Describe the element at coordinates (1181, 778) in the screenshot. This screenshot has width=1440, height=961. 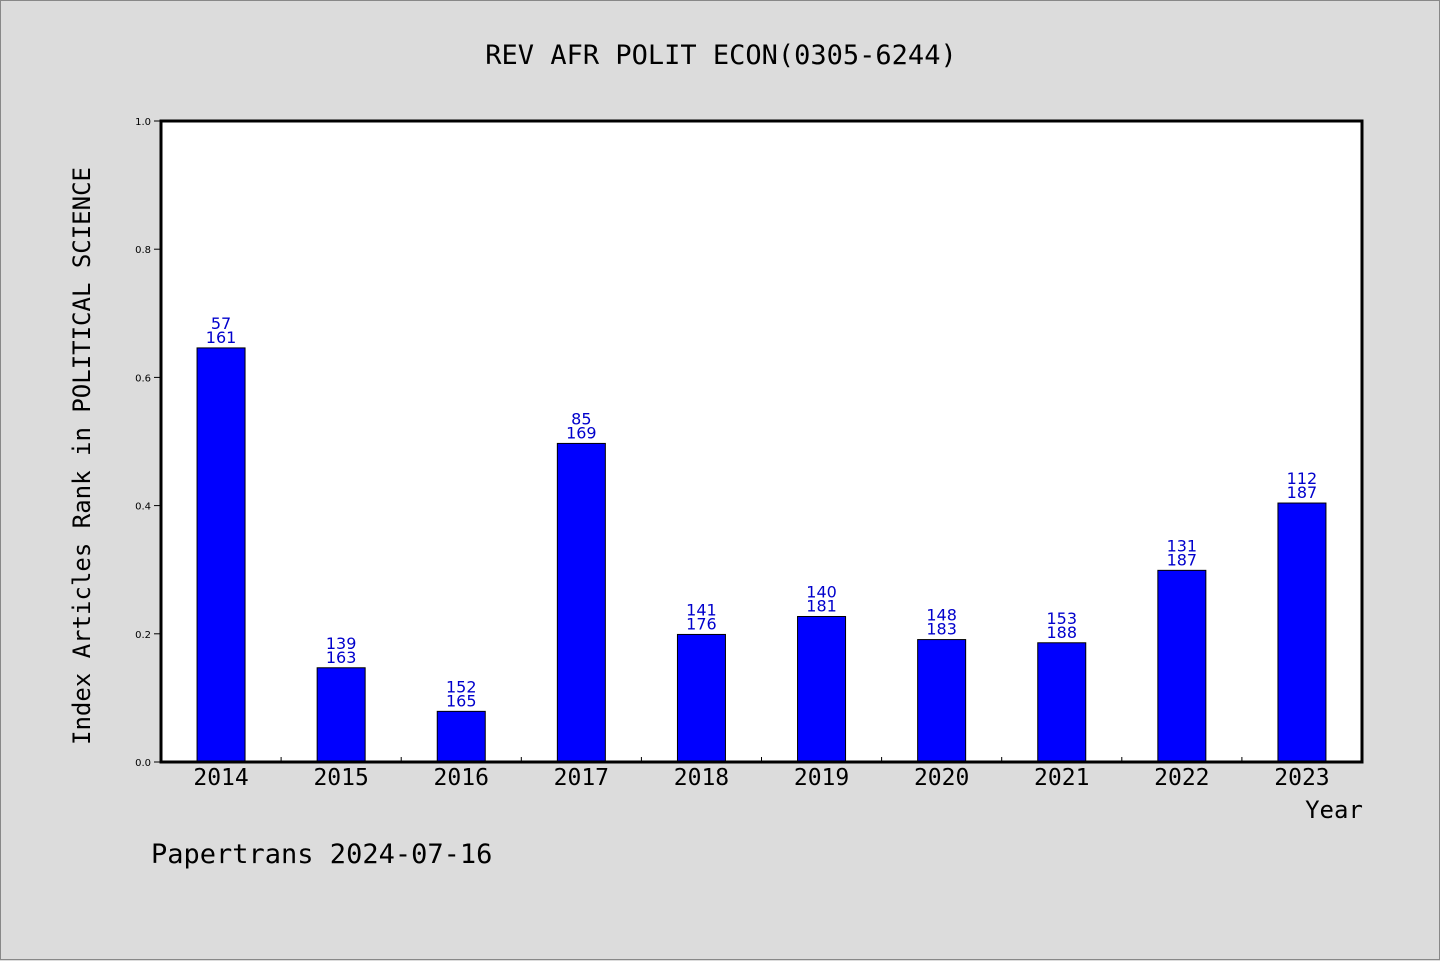
I see `x-tick-label: 2022` at that location.